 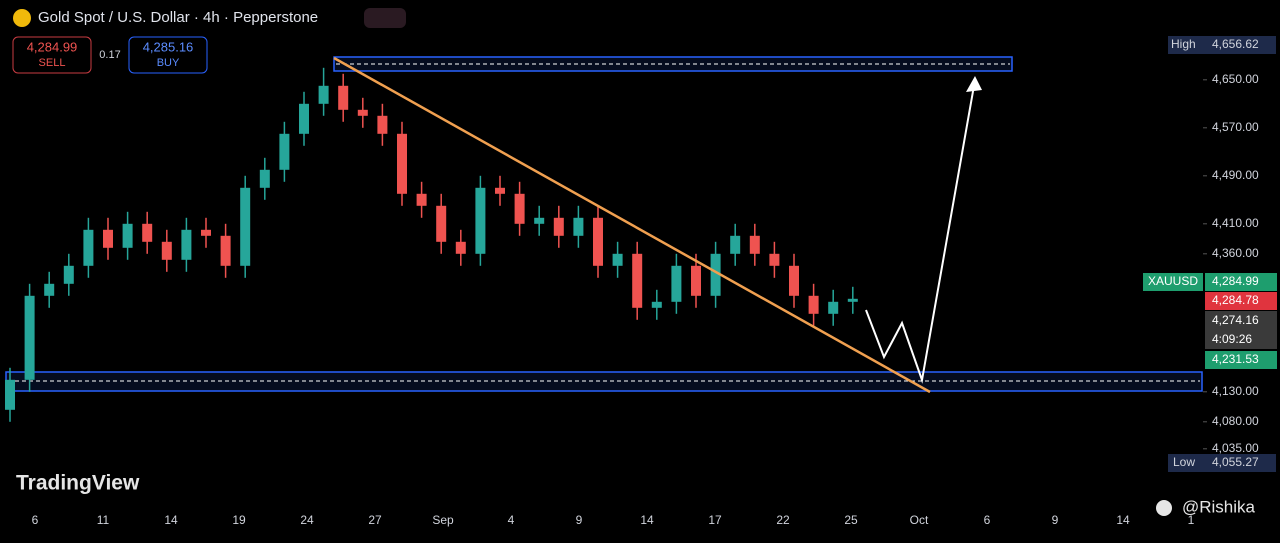 I want to click on social-icon, so click(x=1164, y=508).